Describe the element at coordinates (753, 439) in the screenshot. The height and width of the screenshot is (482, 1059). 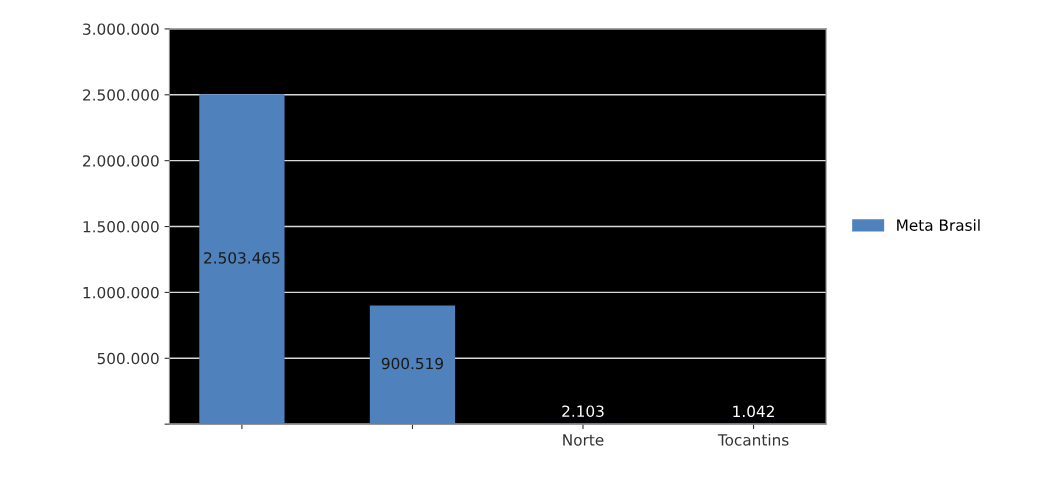
I see `x-tick-label: Tocantins` at that location.